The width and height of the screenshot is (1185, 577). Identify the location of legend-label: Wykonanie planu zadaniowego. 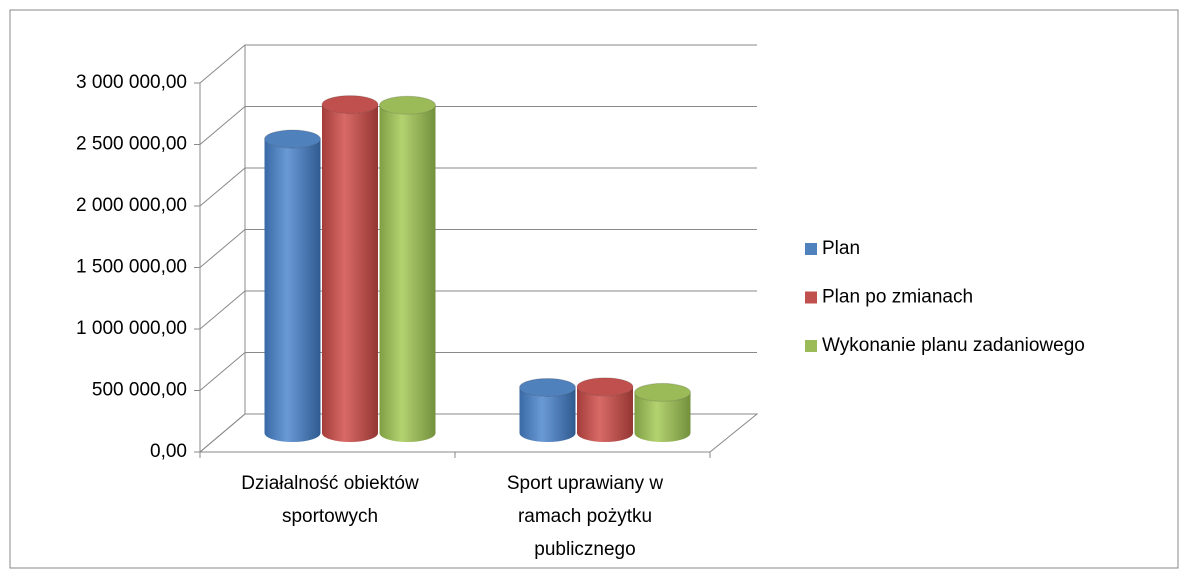
(953, 345).